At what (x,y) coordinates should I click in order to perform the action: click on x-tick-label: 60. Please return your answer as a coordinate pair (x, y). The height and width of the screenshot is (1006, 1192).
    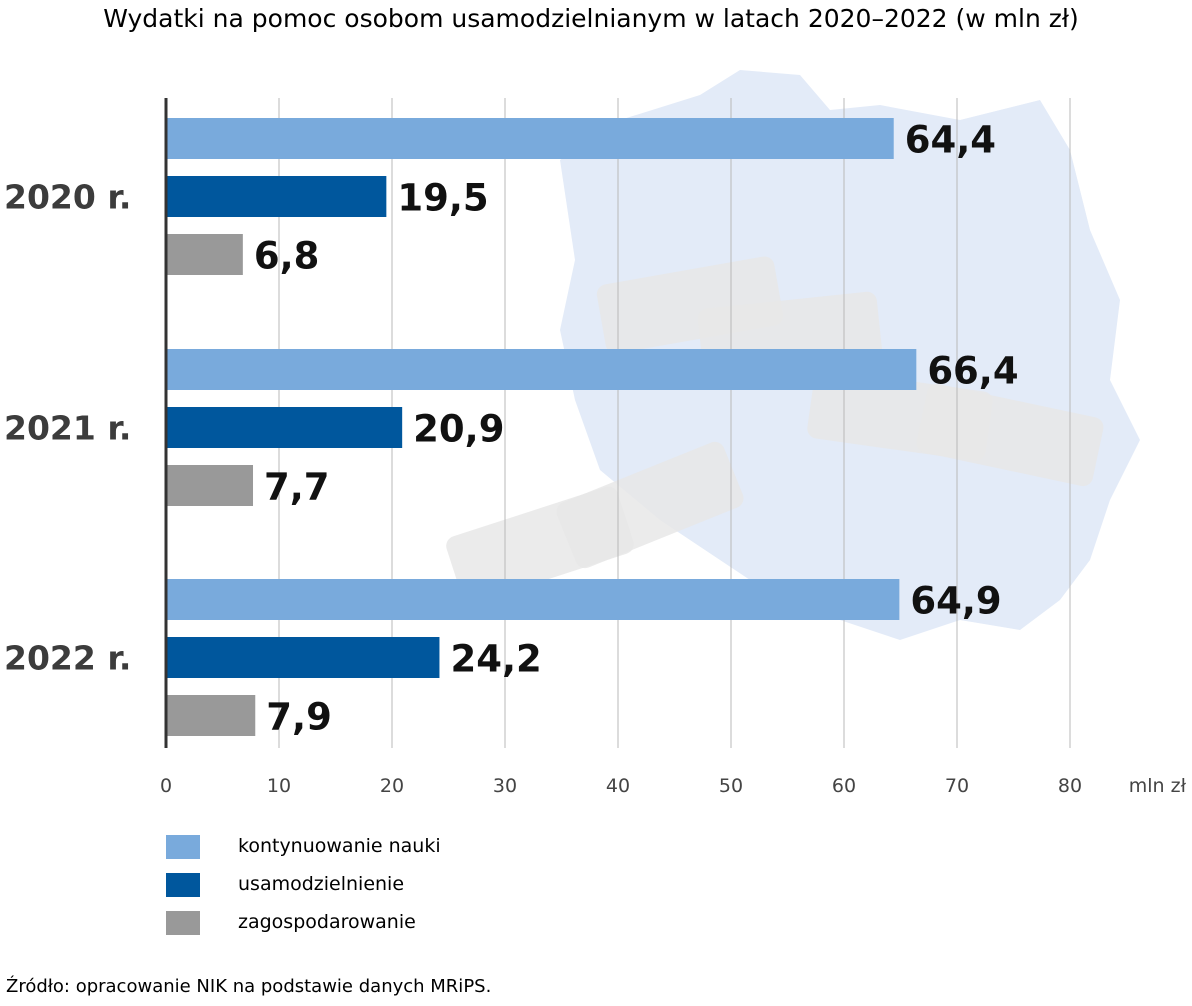
    Looking at the image, I should click on (844, 786).